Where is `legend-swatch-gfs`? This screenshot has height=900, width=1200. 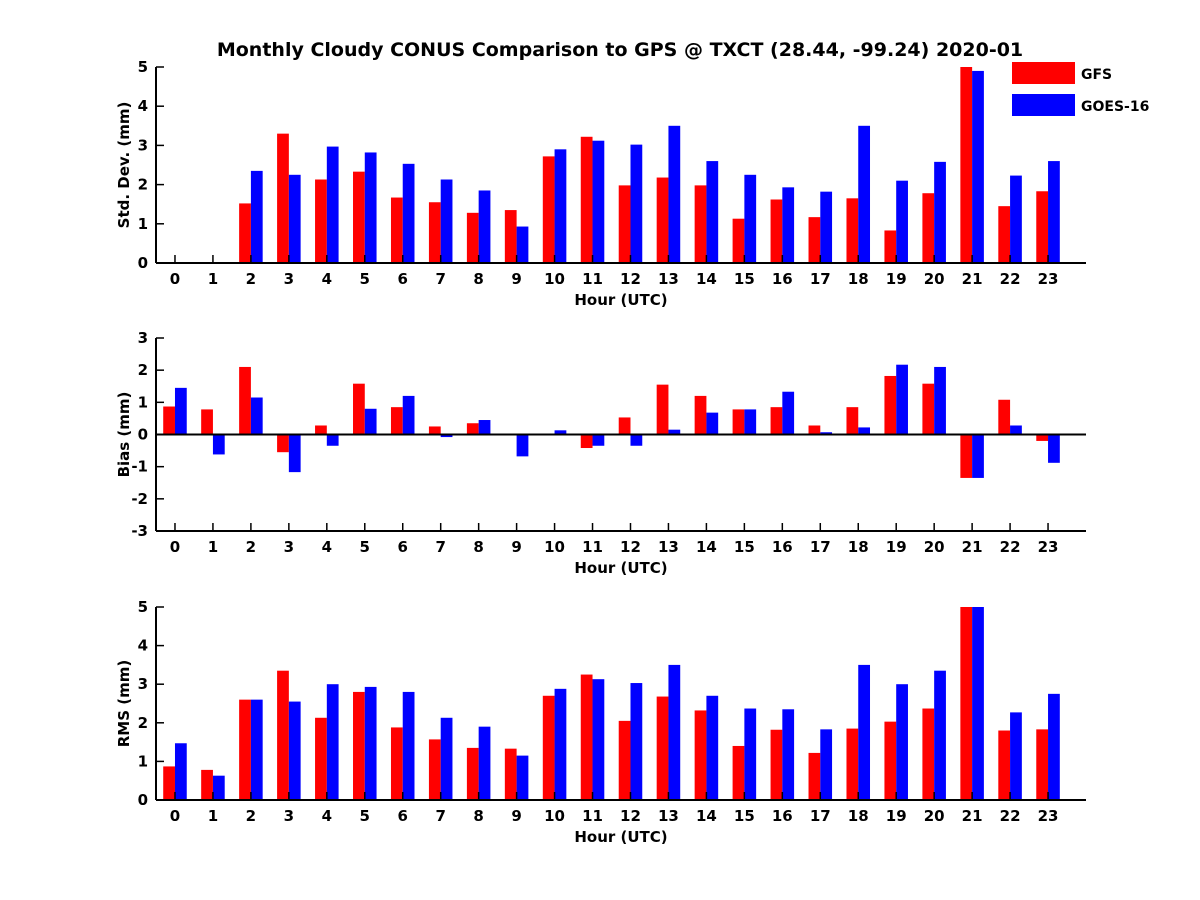
legend-swatch-gfs is located at coordinates (1043, 73).